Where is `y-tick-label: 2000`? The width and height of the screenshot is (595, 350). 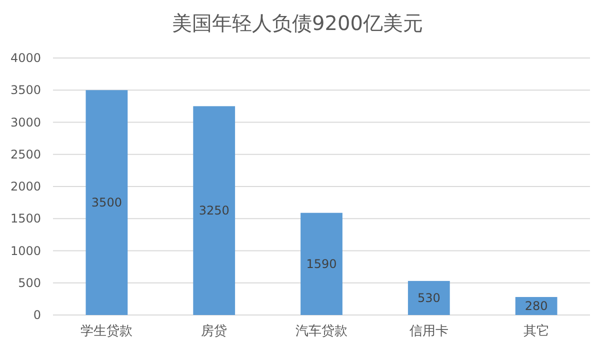
y-tick-label: 2000 is located at coordinates (25, 187).